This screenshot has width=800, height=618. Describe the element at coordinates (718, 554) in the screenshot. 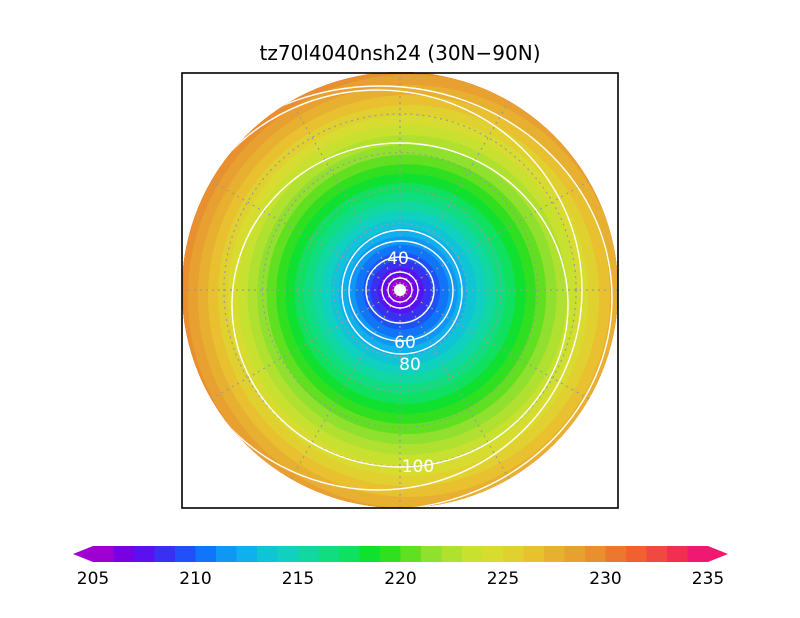

I see `colorbar-extend-max` at that location.